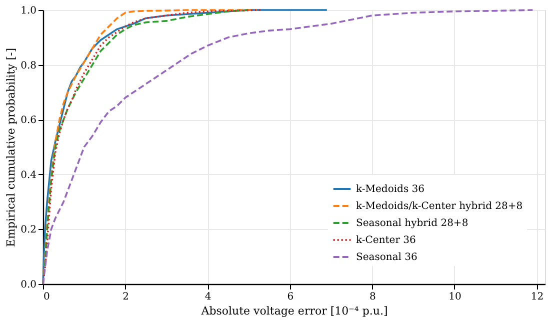  What do you see at coordinates (47, 297) in the screenshot?
I see `x-tick-label: 0` at bounding box center [47, 297].